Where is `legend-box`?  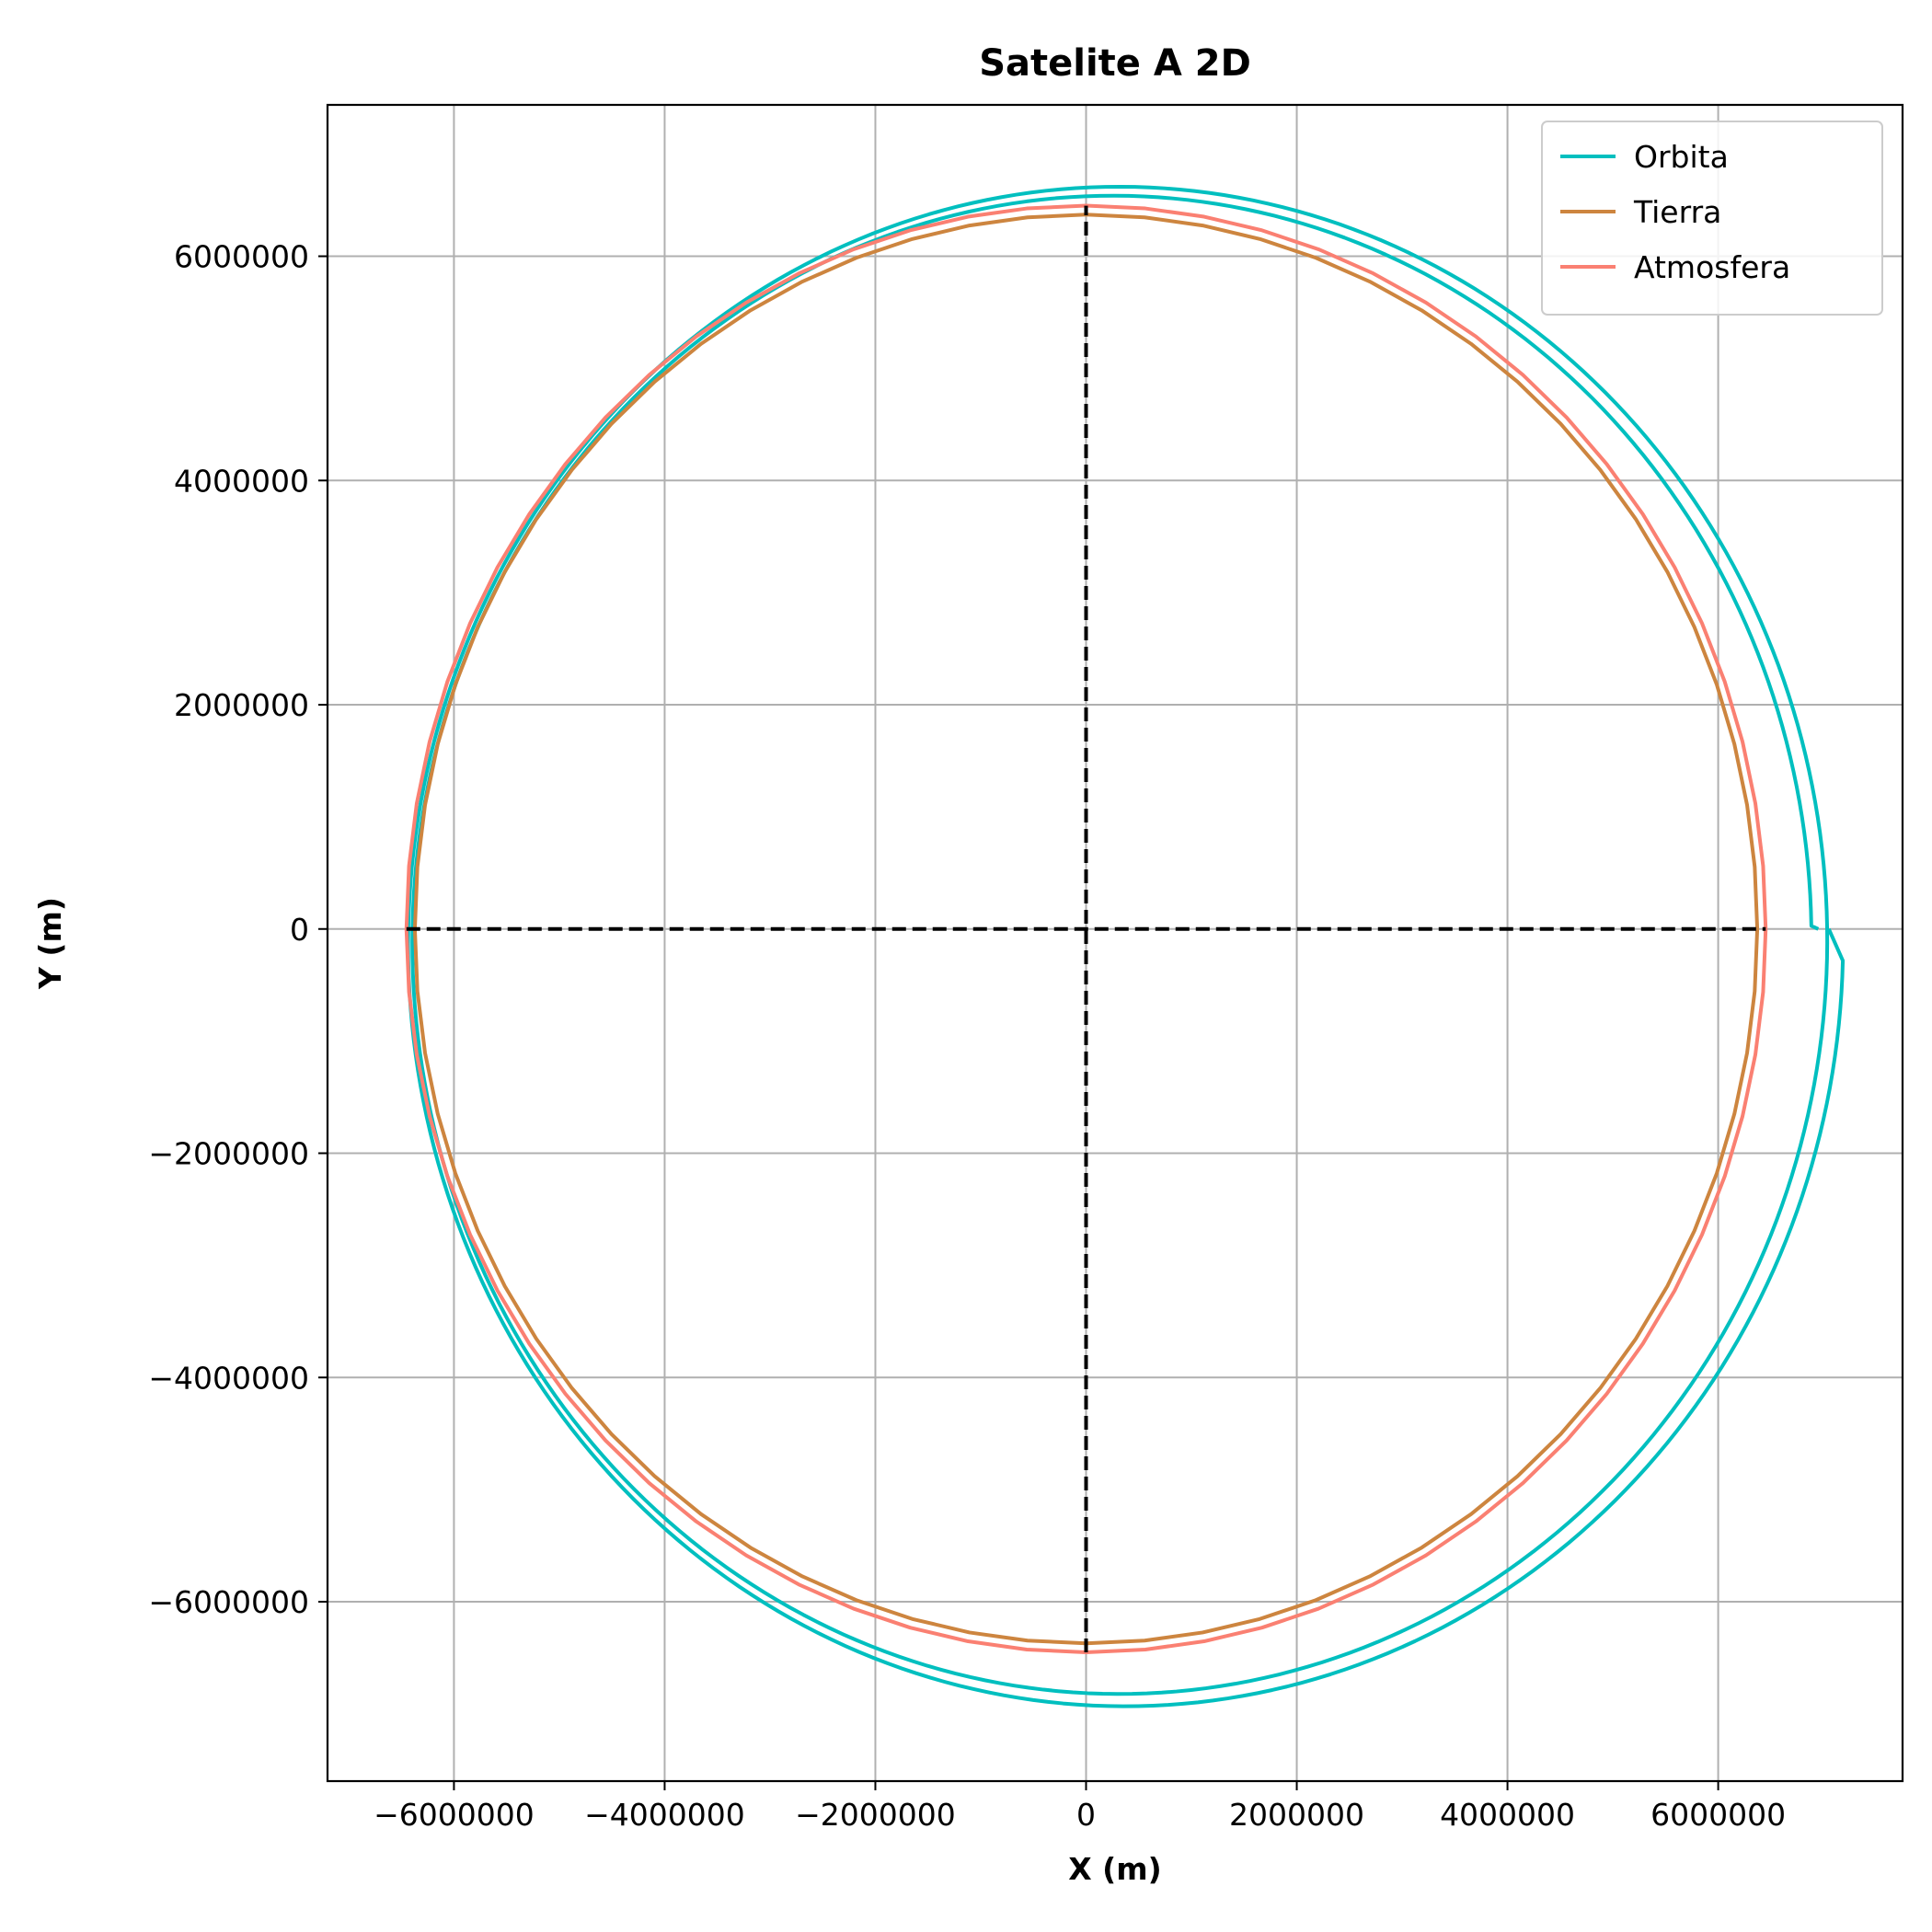 legend-box is located at coordinates (1712, 218).